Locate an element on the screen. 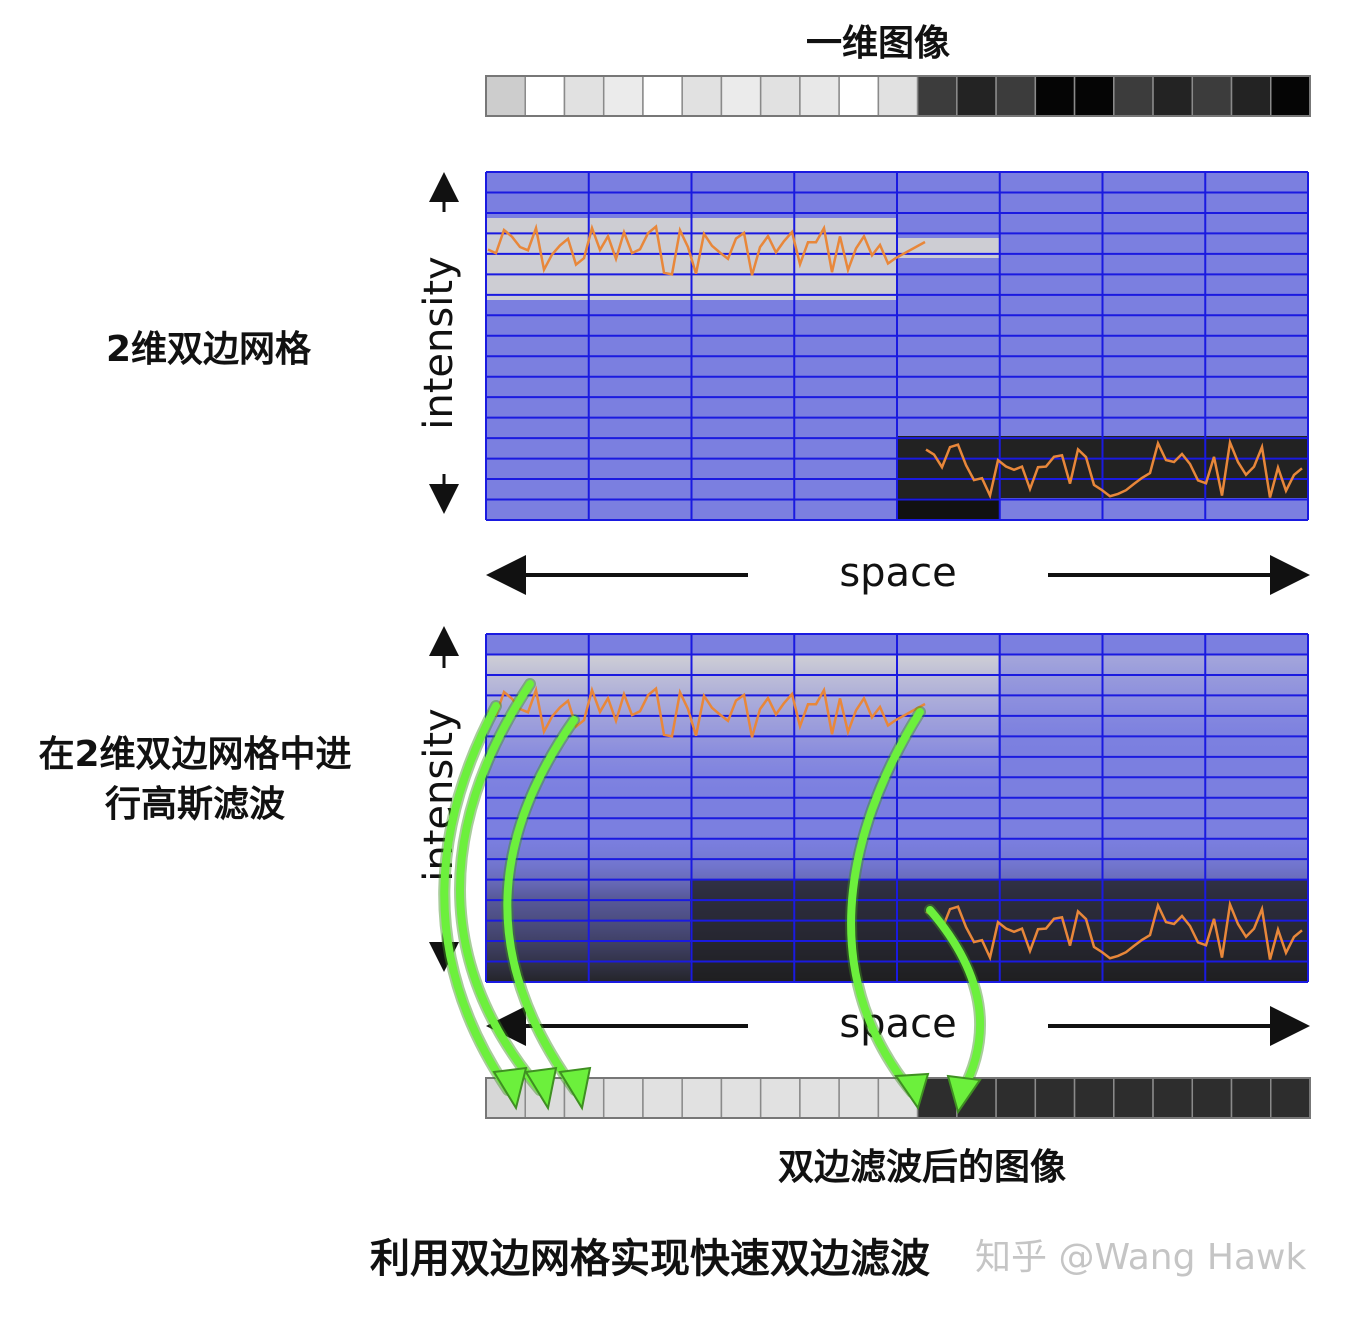  space-axis-bottom: space is located at coordinates (898, 1024).